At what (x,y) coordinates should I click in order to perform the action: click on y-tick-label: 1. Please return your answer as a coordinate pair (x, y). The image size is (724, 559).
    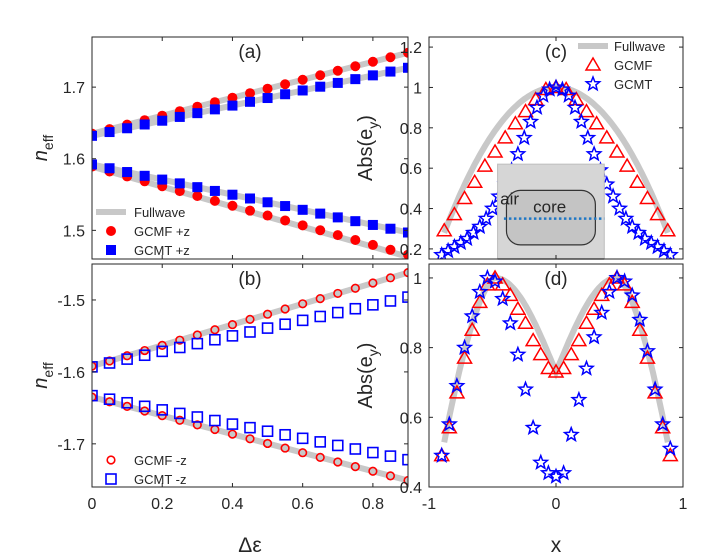
    Looking at the image, I should click on (417, 88).